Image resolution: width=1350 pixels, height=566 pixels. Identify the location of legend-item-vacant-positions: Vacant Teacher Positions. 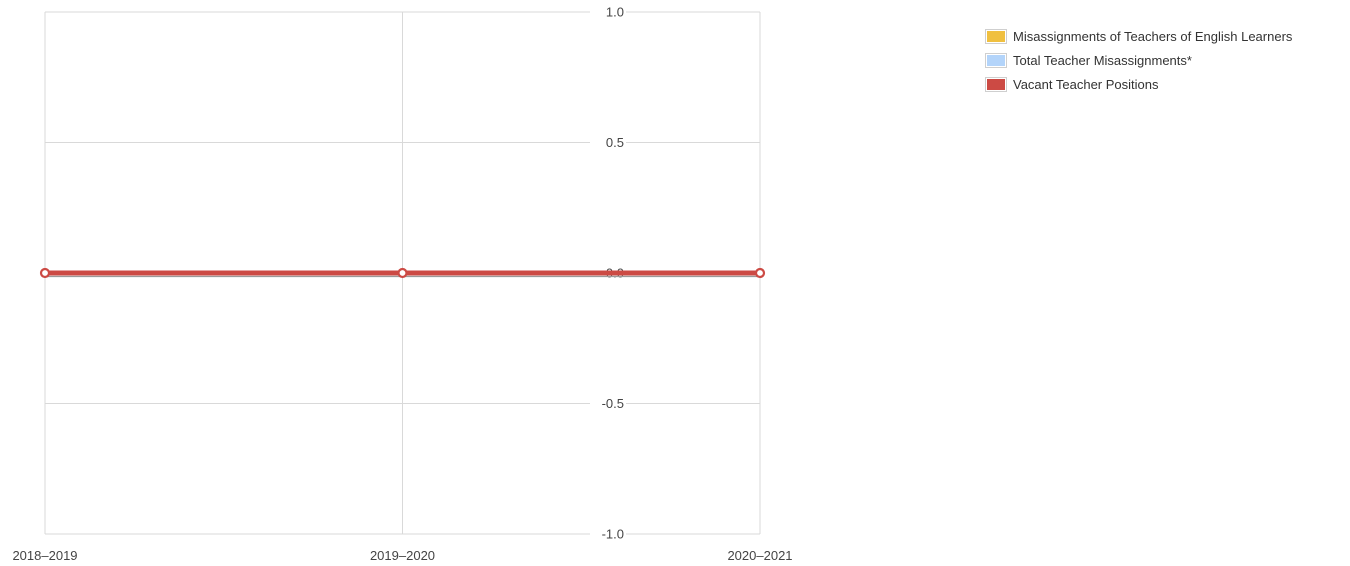
(1138, 84).